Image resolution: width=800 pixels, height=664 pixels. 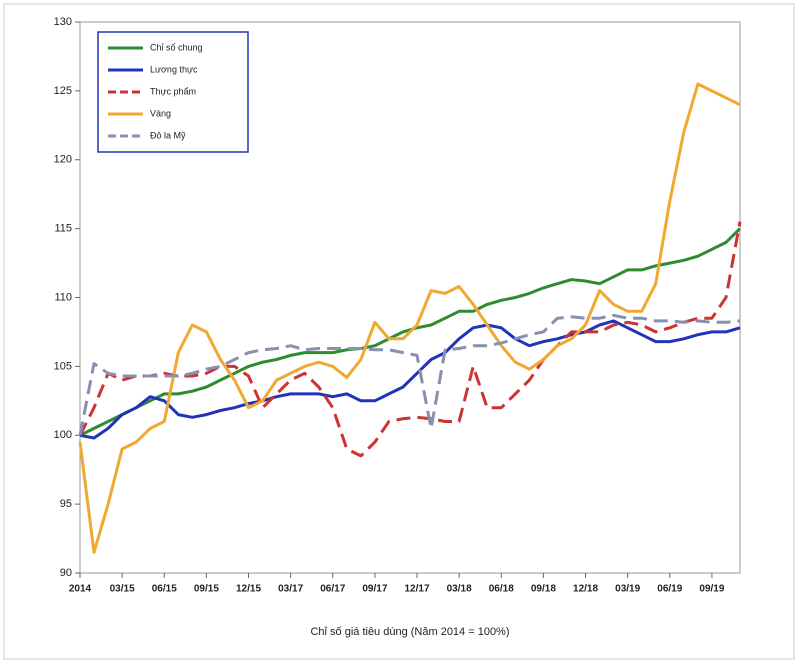 I want to click on y-tick-label: 120, so click(x=63, y=160).